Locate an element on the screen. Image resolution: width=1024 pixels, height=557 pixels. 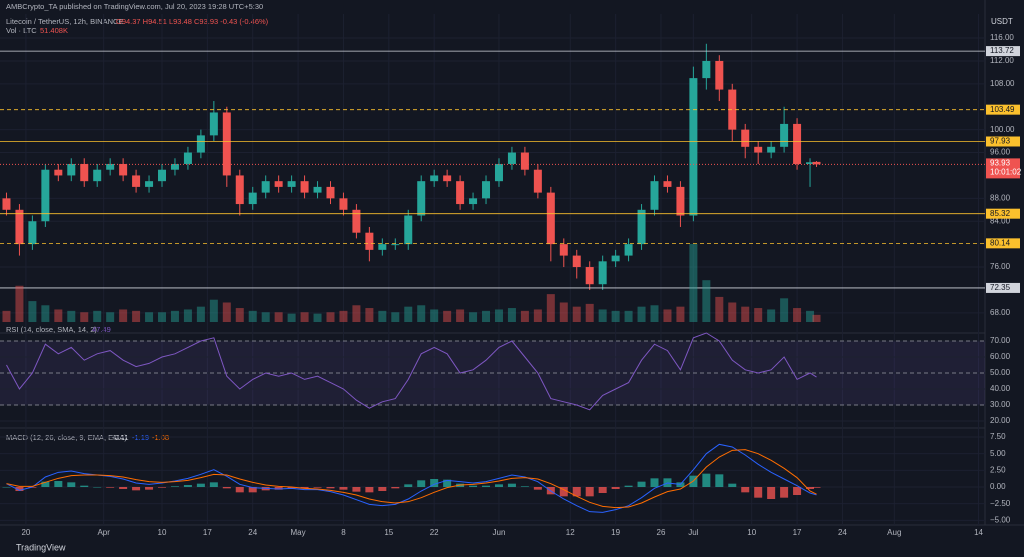
last-price-box is located at coordinates (1003, 168).